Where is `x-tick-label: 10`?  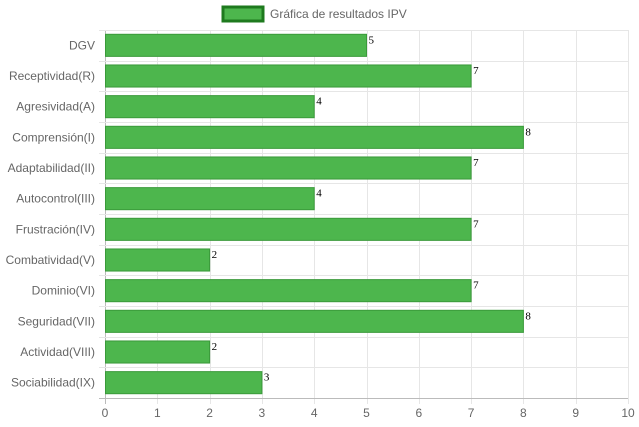
x-tick-label: 10 is located at coordinates (628, 413).